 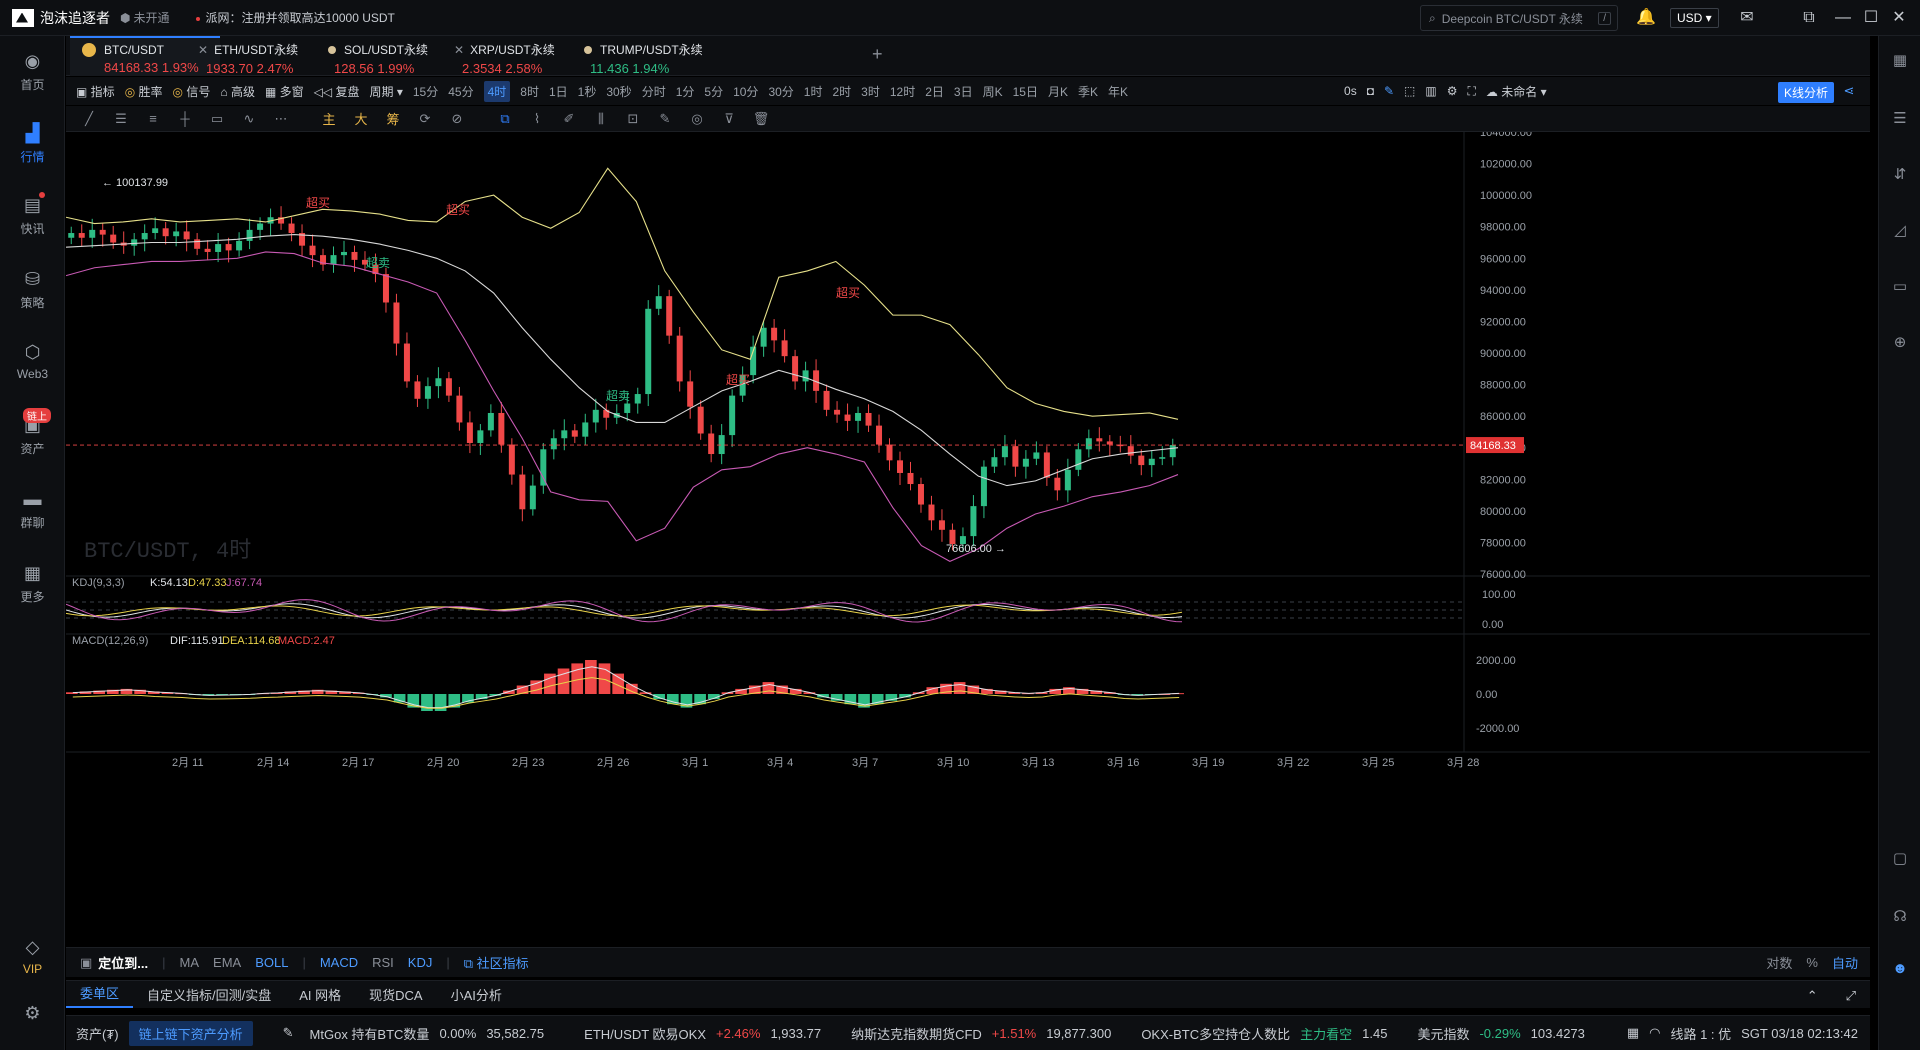 What do you see at coordinates (601, 118) in the screenshot?
I see `candles-icon: ⫼` at bounding box center [601, 118].